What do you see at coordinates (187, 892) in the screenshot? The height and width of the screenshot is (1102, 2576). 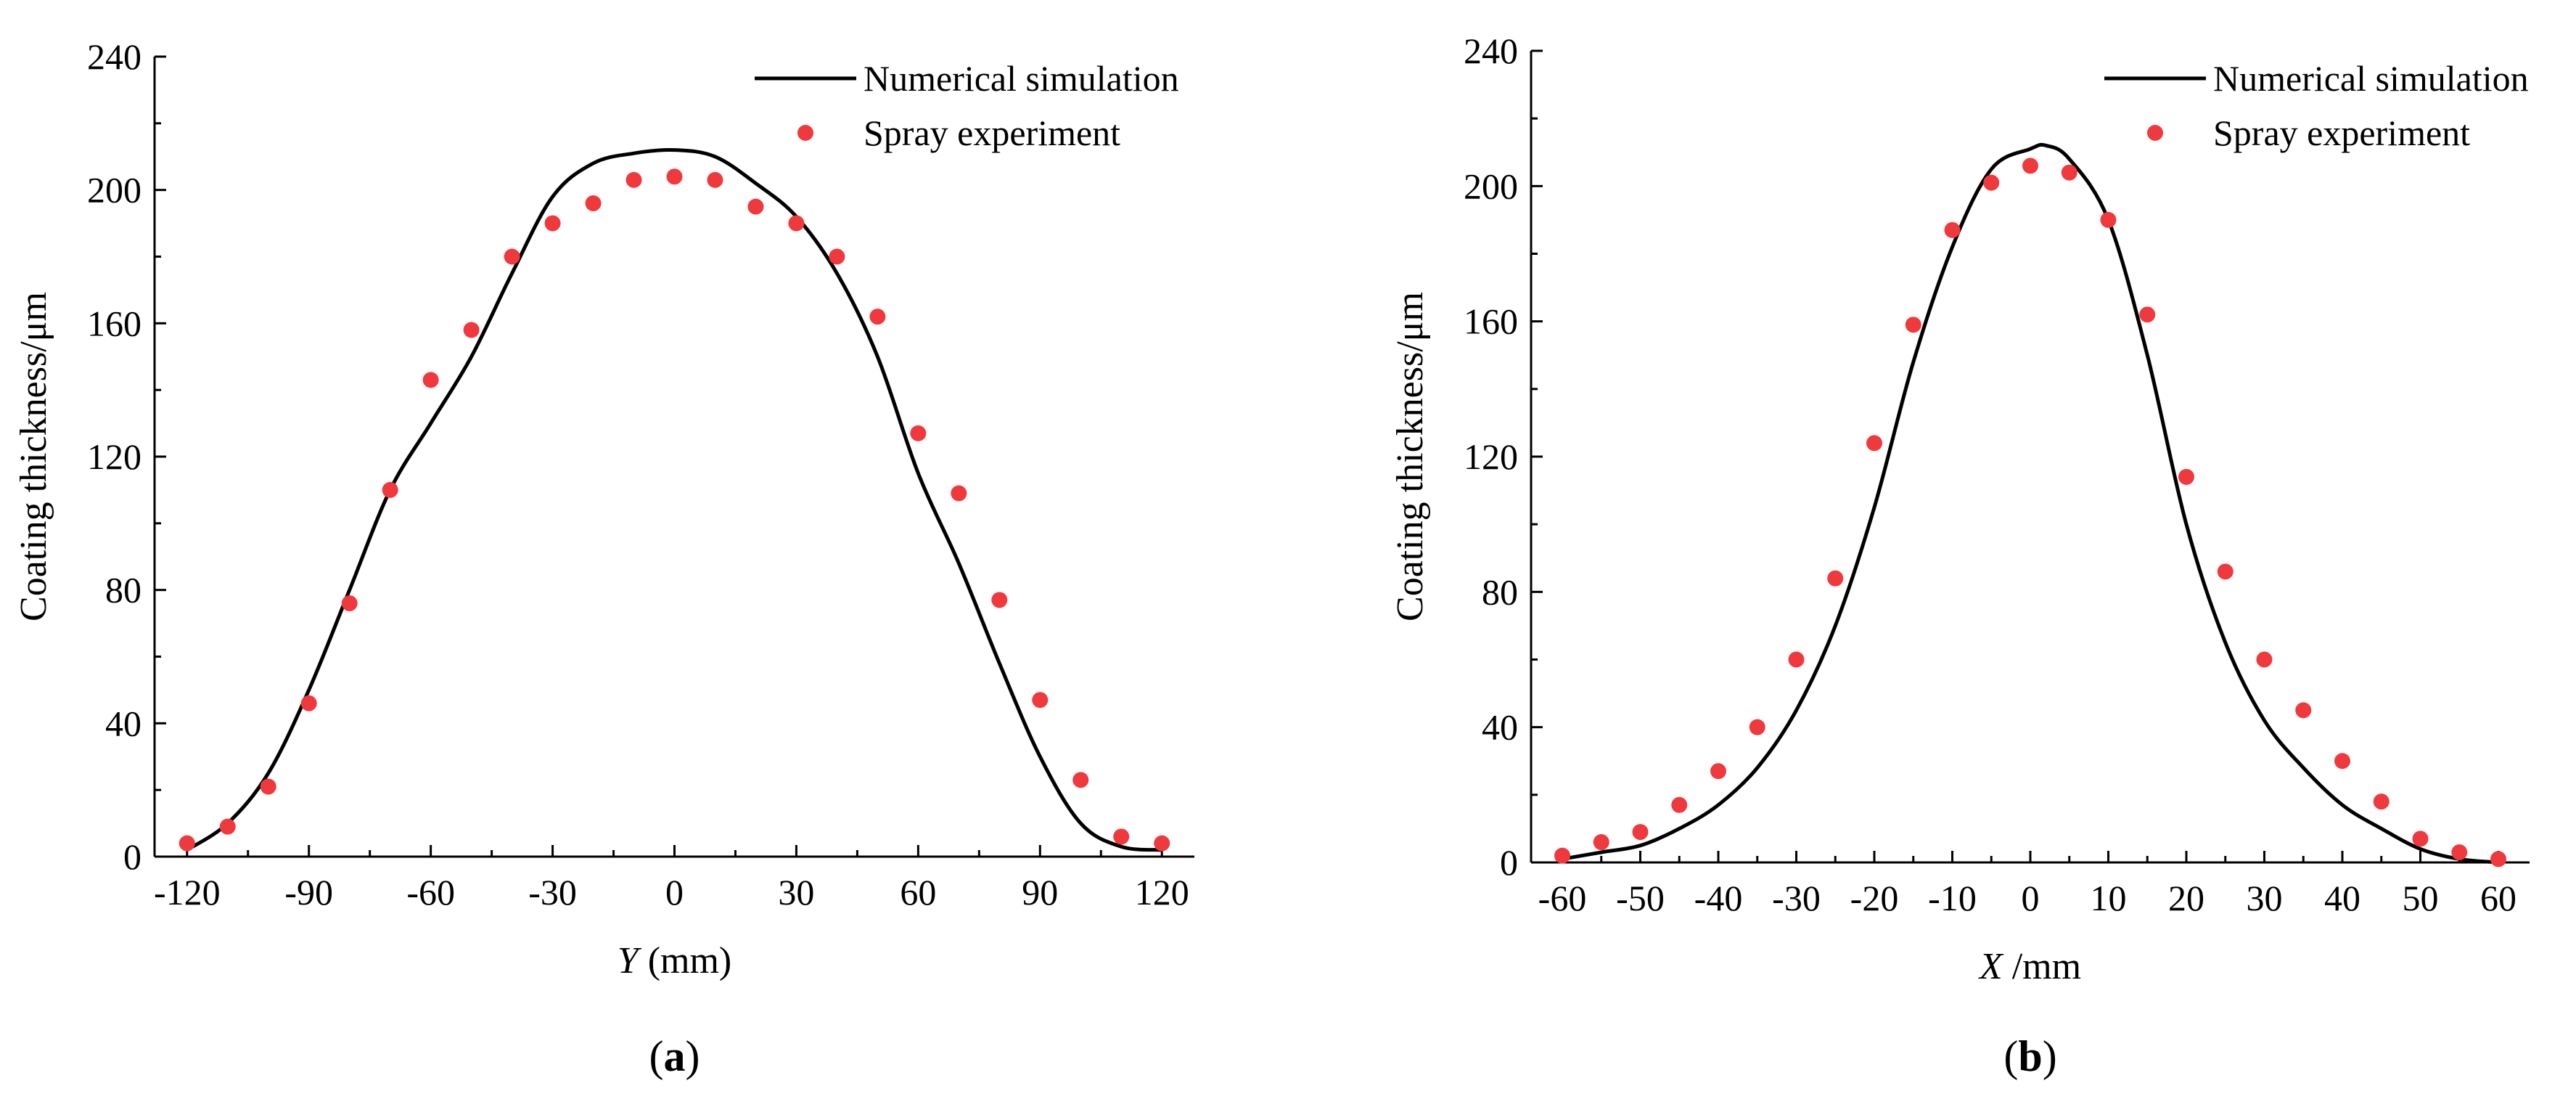 I see `chart1-x-tick-label: -120` at bounding box center [187, 892].